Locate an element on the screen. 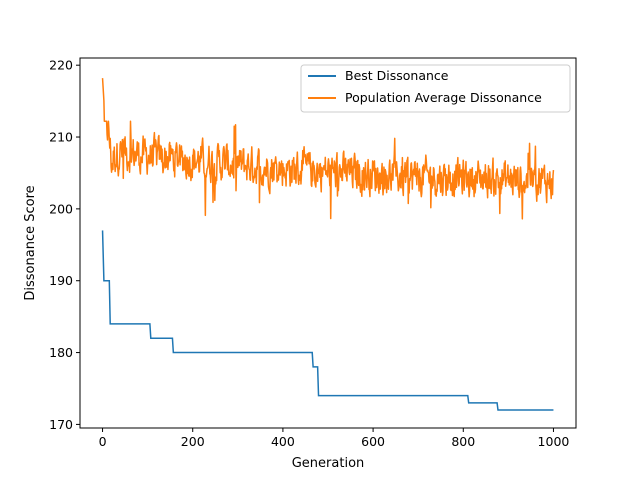 The height and width of the screenshot is (480, 640). x-tick-label: 200 is located at coordinates (193, 441).